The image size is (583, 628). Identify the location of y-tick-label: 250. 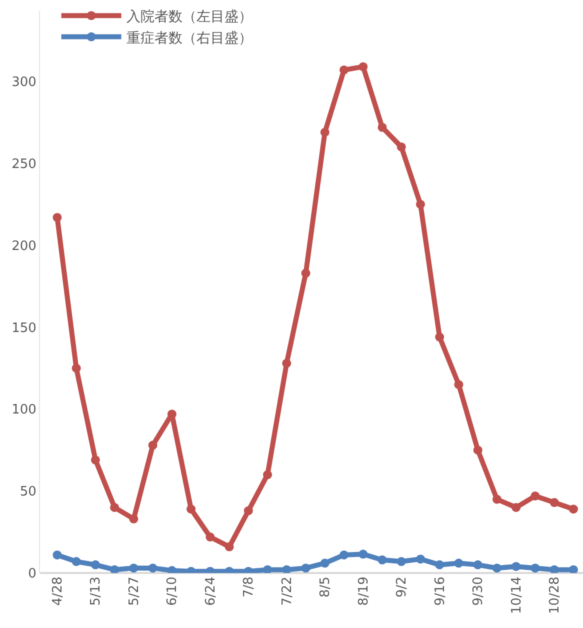
(24, 164).